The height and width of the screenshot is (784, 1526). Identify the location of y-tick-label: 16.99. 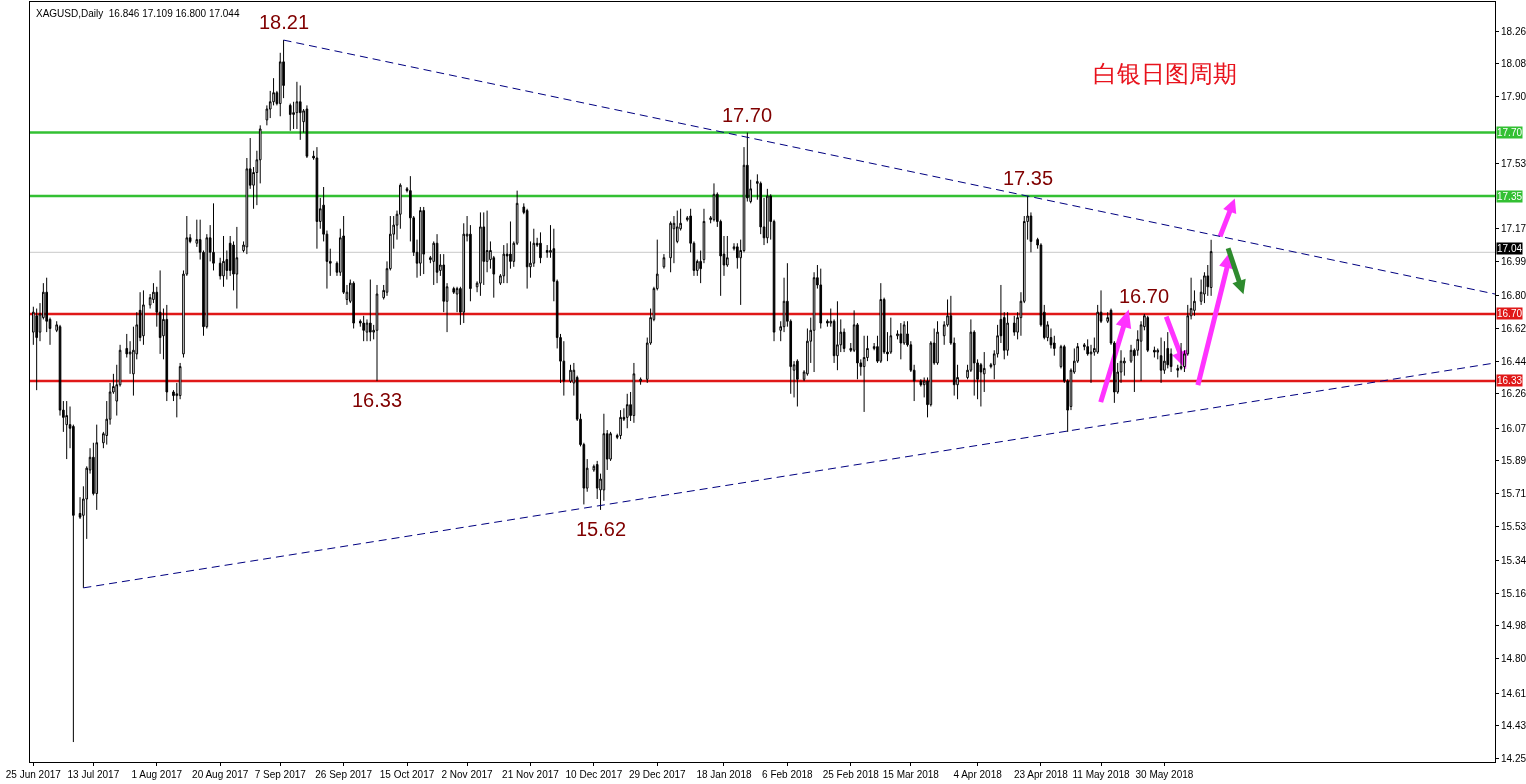
(1513, 261).